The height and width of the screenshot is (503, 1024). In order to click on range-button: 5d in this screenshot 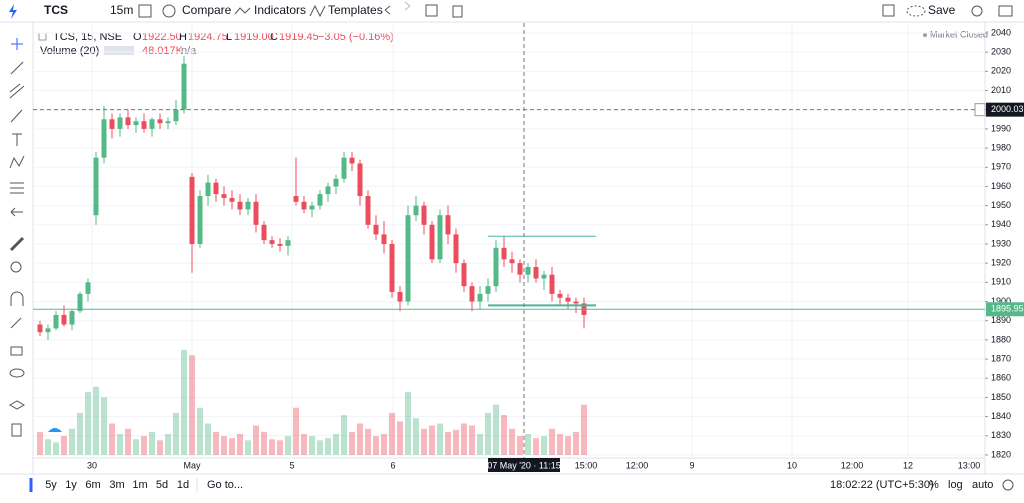, I will do `click(162, 485)`.